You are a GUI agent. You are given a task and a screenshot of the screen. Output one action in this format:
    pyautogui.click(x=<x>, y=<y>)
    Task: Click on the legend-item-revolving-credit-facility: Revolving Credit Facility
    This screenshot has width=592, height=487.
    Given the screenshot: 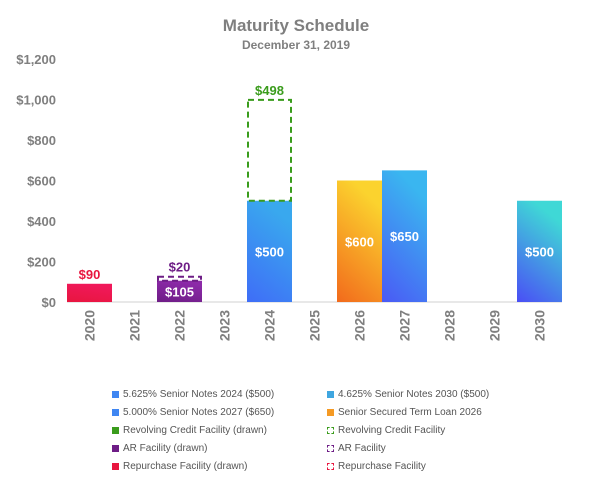 What is the action you would take?
    pyautogui.click(x=434, y=430)
    